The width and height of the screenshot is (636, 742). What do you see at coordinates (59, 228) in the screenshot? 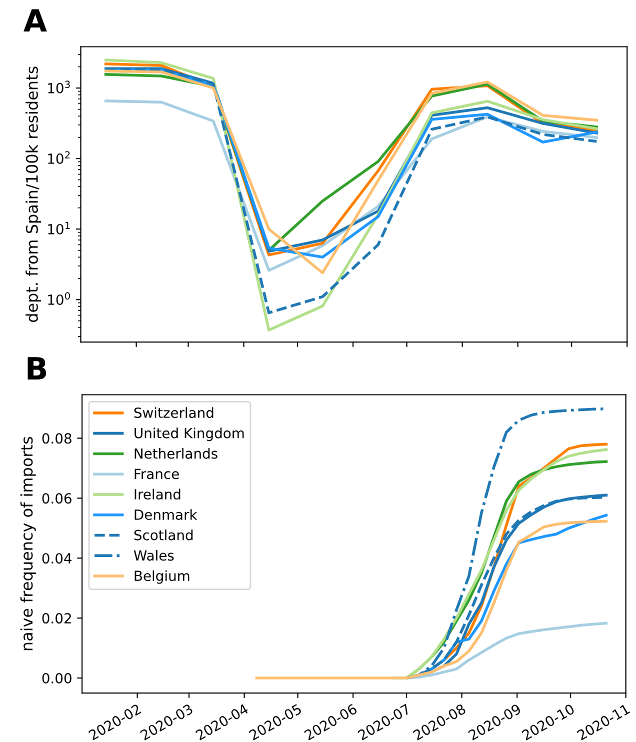
I see `y-tick-label: 10$^{1}$` at bounding box center [59, 228].